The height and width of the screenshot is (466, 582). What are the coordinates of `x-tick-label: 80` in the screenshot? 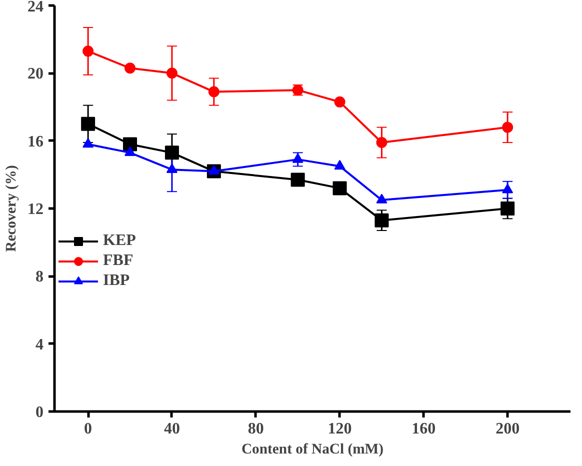 It's located at (256, 429).